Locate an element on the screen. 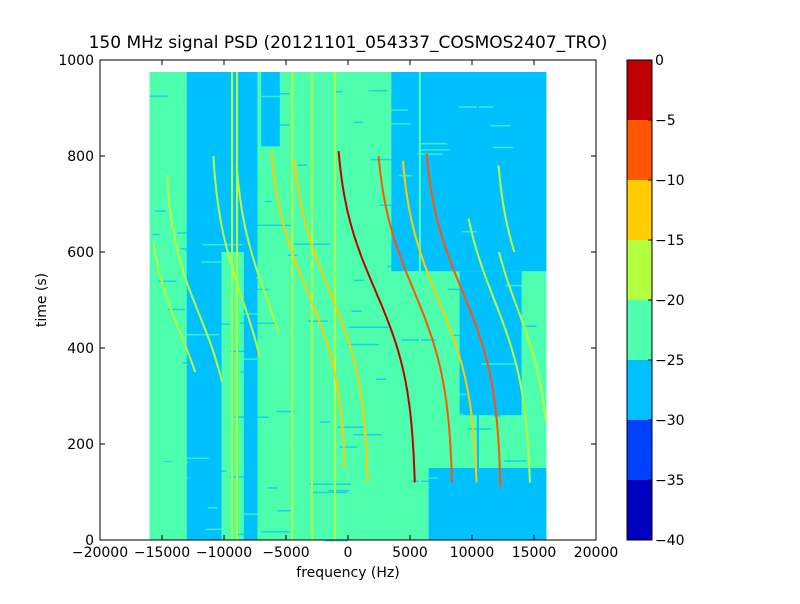 The image size is (800, 604). x-tick-label: −10000 is located at coordinates (224, 553).